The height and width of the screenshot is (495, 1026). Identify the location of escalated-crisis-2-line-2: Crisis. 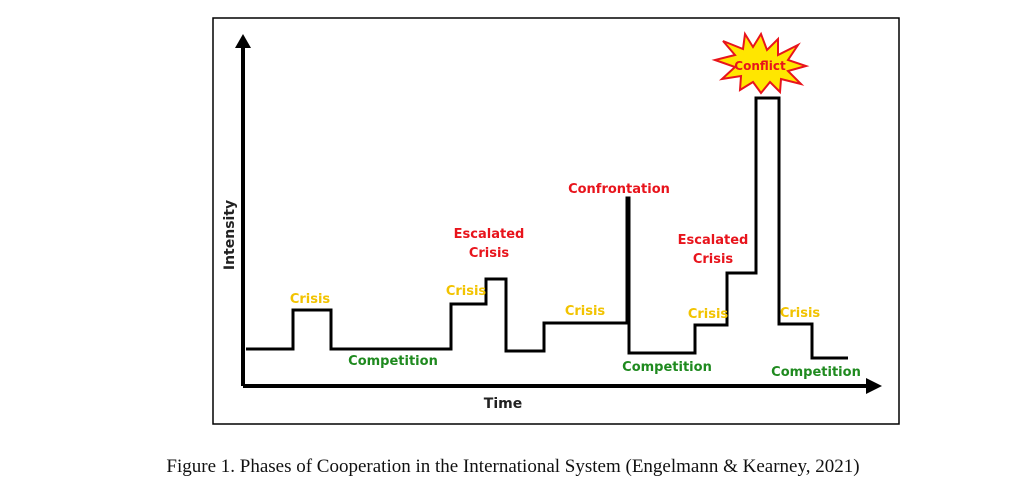
(713, 259).